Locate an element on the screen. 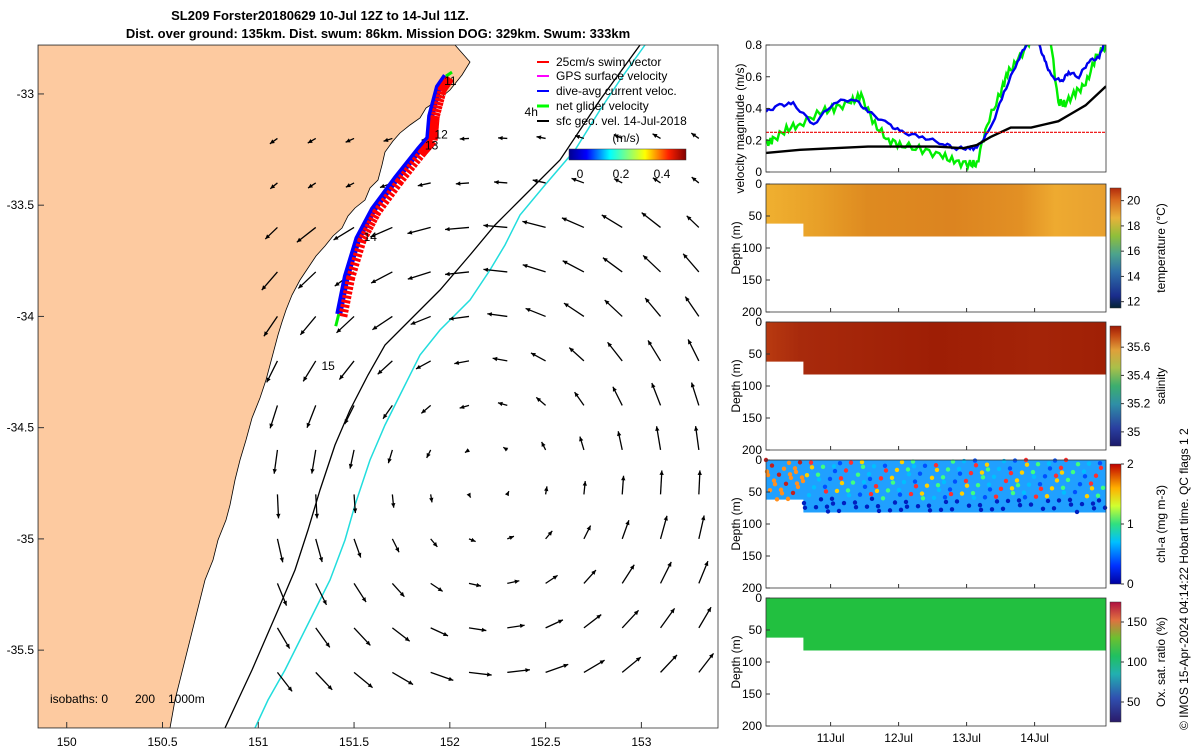  map-colorbar-gradient is located at coordinates (627, 154).